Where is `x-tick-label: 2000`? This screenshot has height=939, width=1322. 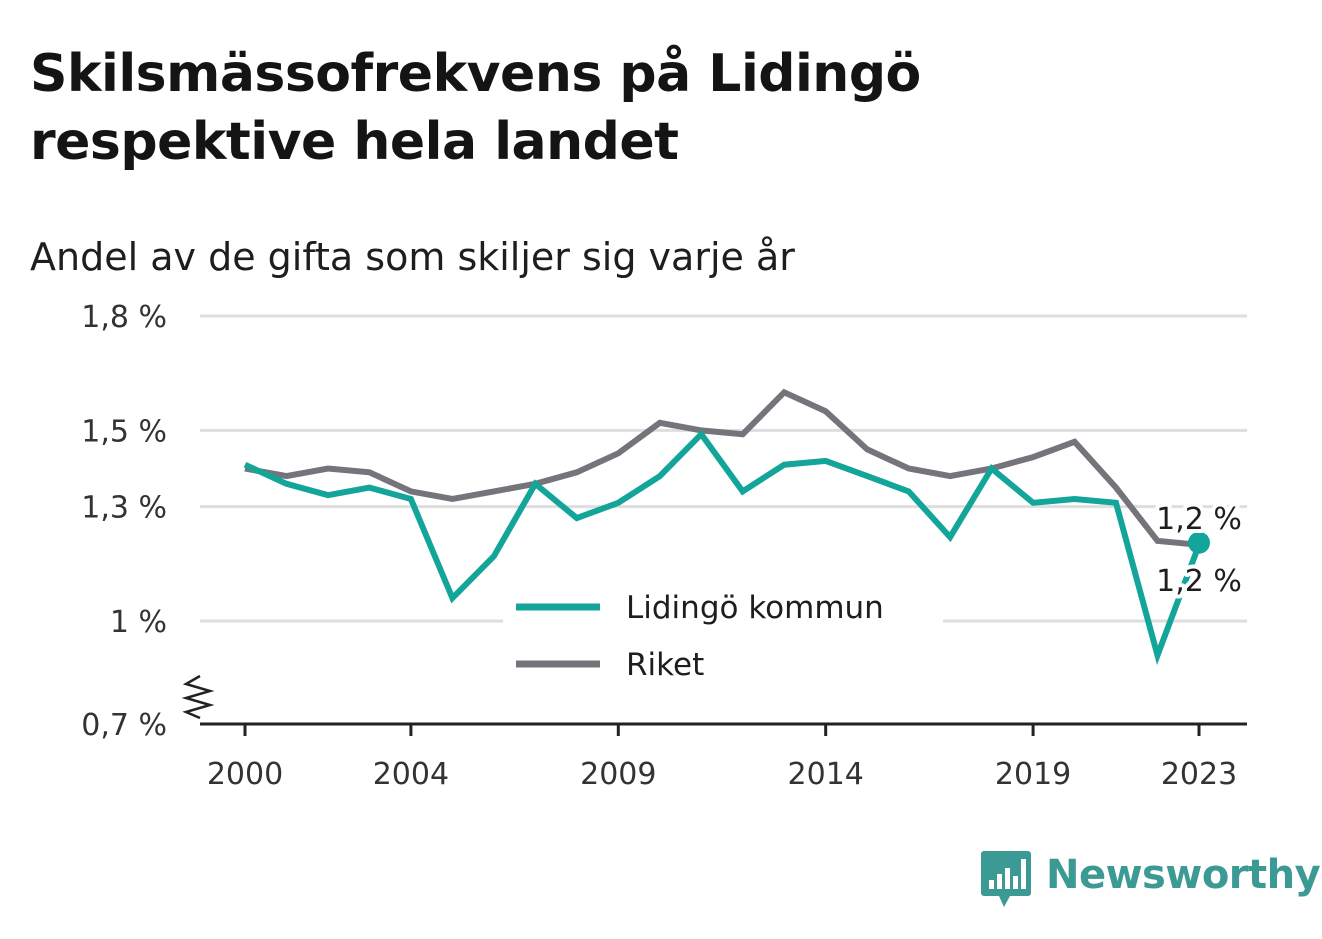
x-tick-label: 2000 is located at coordinates (245, 774).